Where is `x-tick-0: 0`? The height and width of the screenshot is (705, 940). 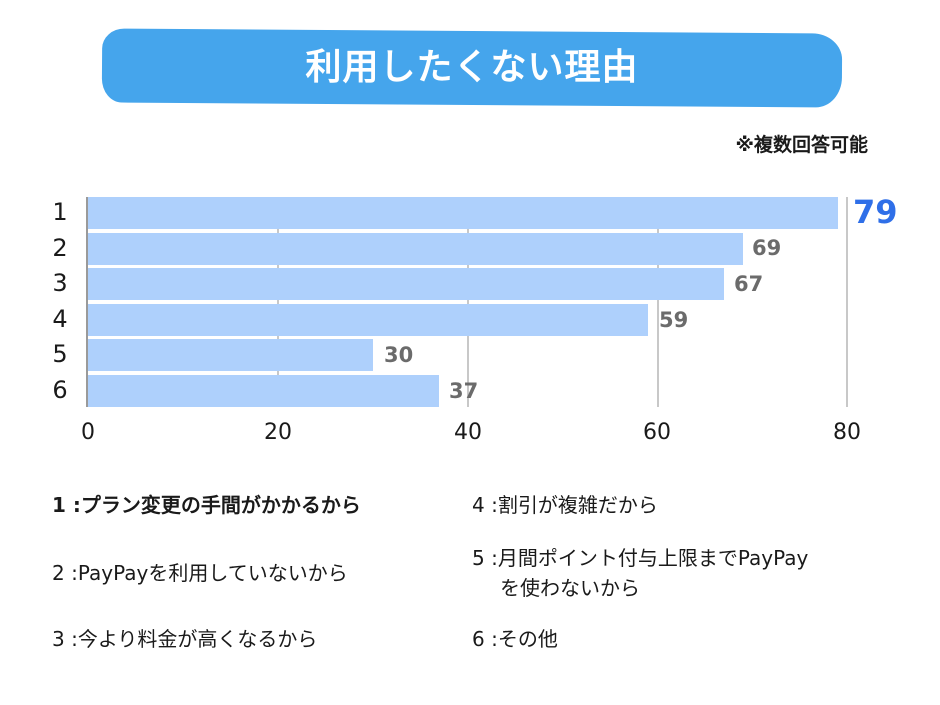
x-tick-0: 0 is located at coordinates (88, 432).